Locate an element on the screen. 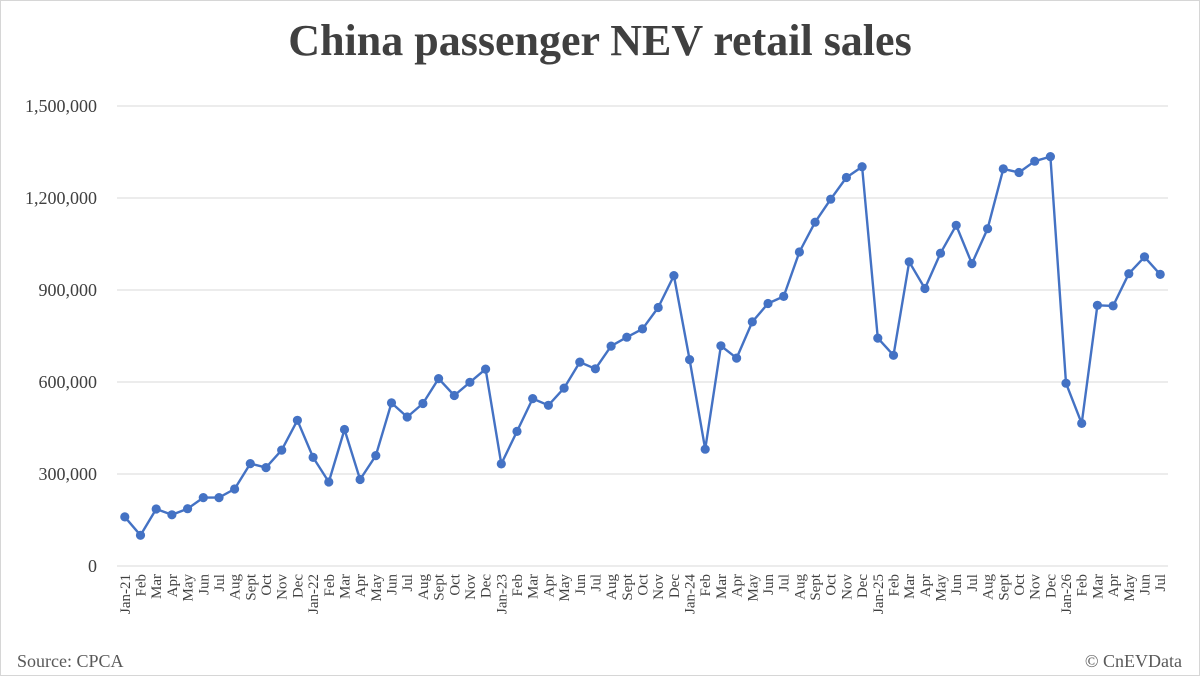 The image size is (1200, 676). x-tick-label: Jan-26 is located at coordinates (1067, 594).